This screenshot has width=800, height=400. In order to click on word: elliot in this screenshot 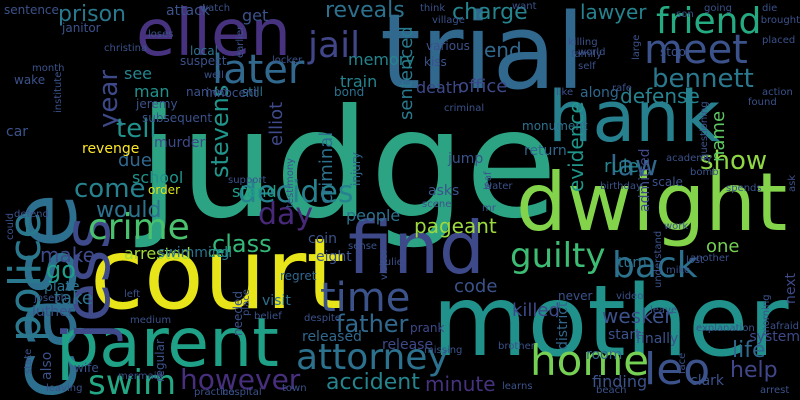, I will do `click(276, 123)`.